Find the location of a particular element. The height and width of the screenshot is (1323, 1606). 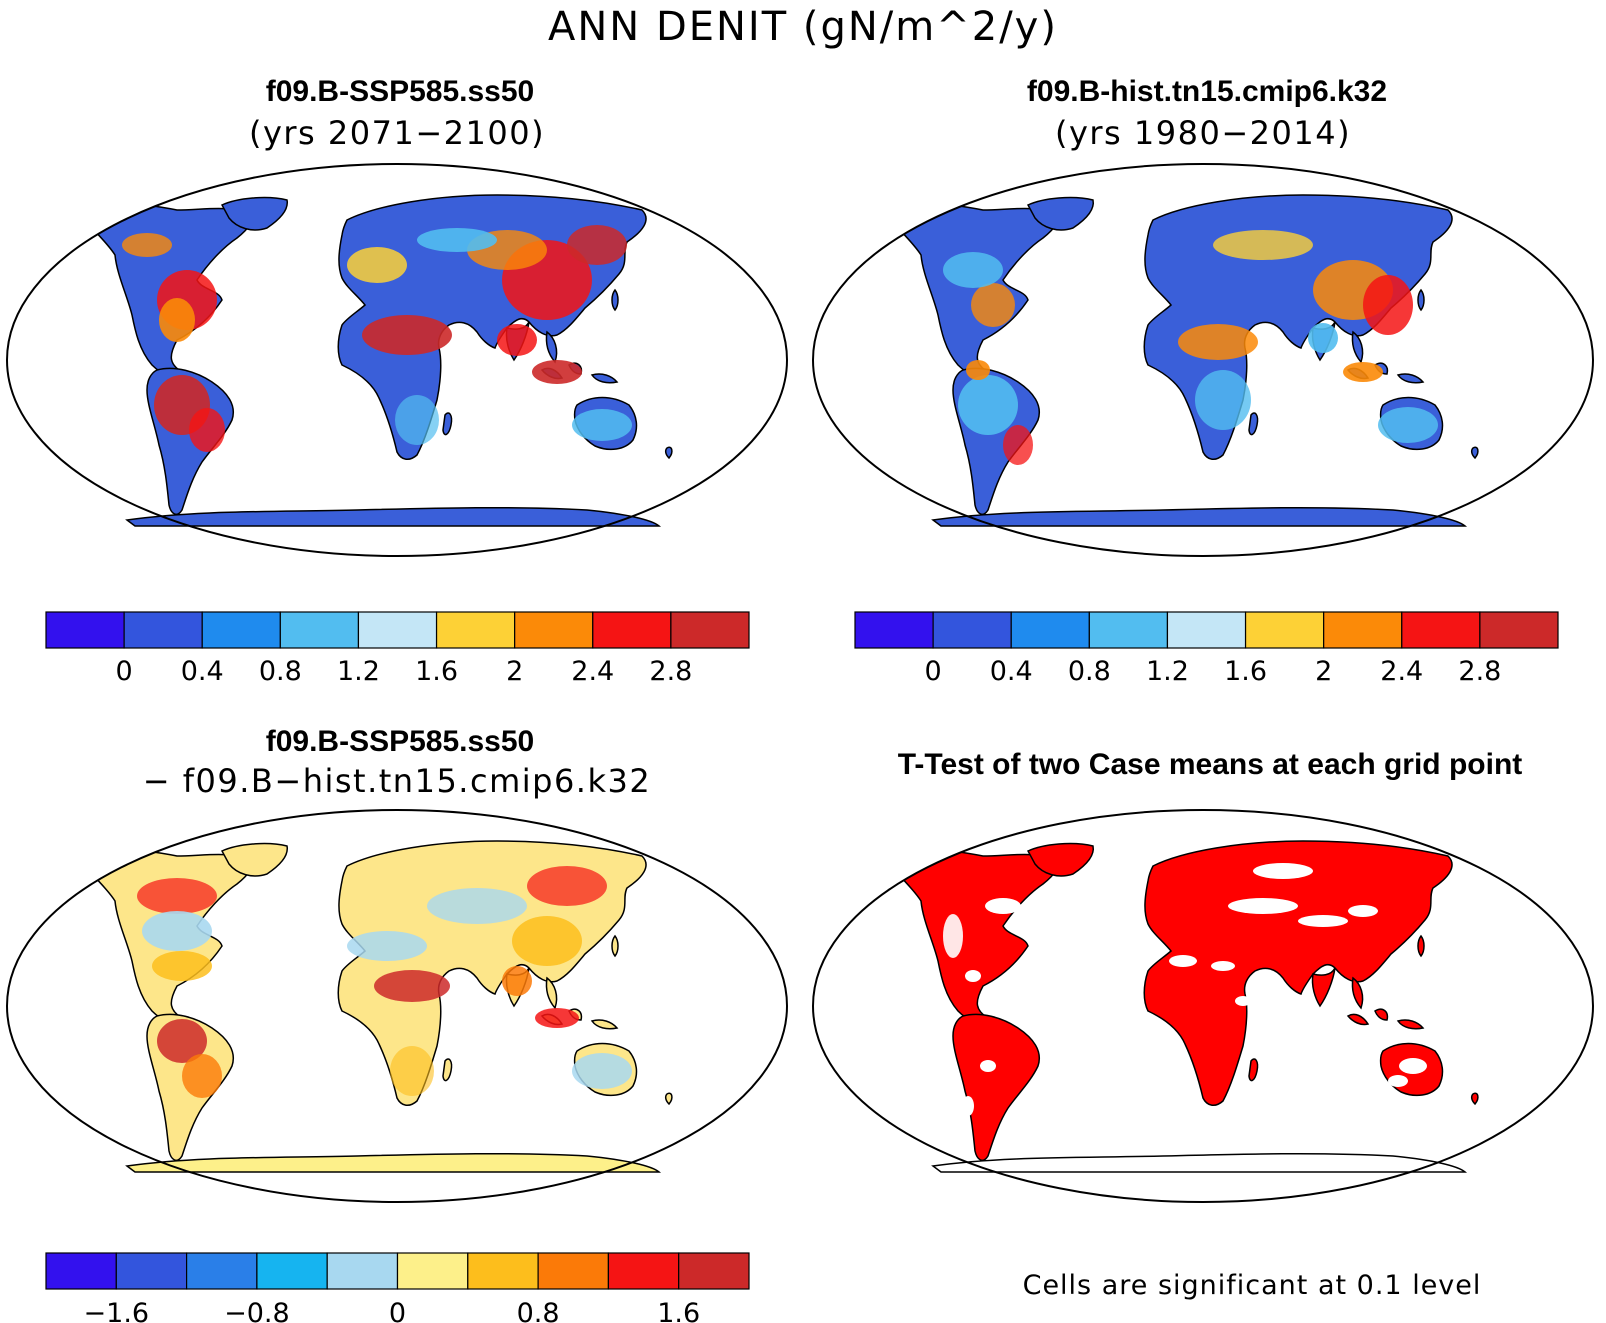

panel-subtitle-historical: (yrs 1980−2014) is located at coordinates (1203, 133).